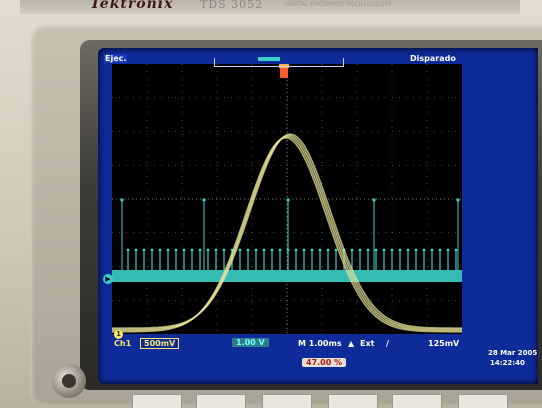 The width and height of the screenshot is (542, 408). What do you see at coordinates (513, 353) in the screenshot?
I see `date-readout: 28 Mar 2005` at bounding box center [513, 353].